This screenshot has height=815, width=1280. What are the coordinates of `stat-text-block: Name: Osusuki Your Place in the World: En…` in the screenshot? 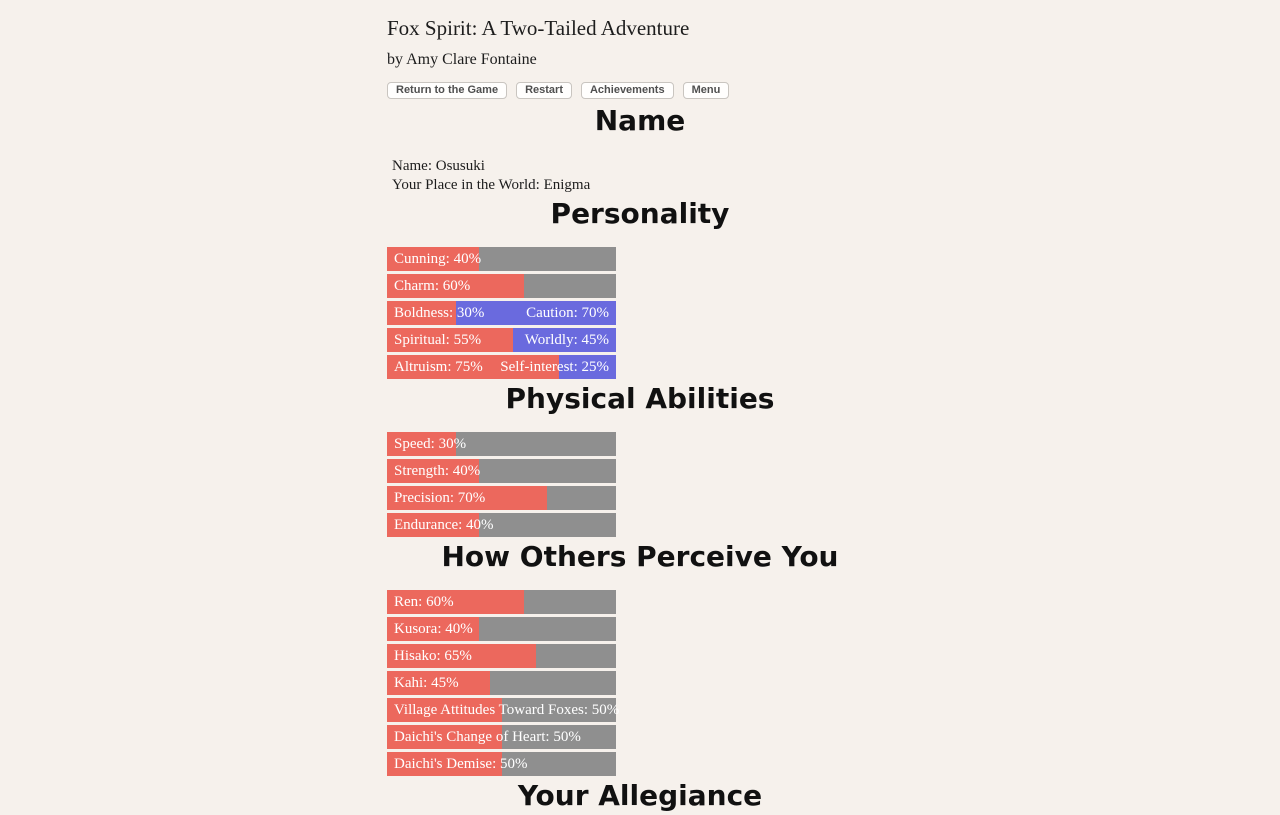 It's located at (640, 175).